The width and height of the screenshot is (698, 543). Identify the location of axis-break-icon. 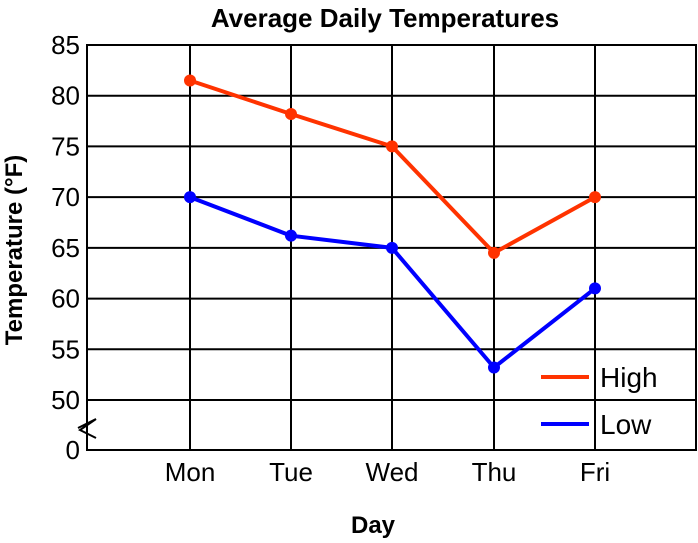
(87, 428).